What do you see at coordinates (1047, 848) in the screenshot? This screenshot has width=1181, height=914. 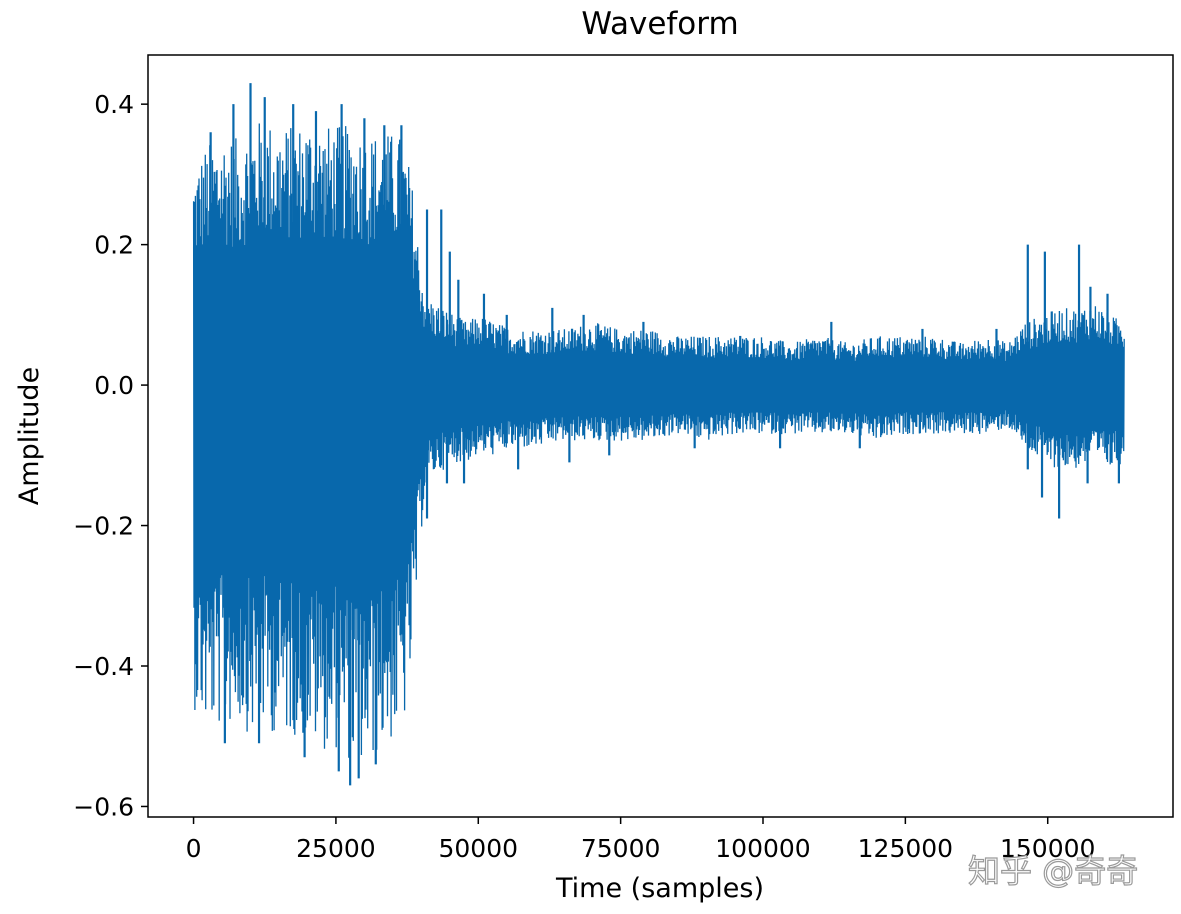 I see `x-tick-label: 150000` at bounding box center [1047, 848].